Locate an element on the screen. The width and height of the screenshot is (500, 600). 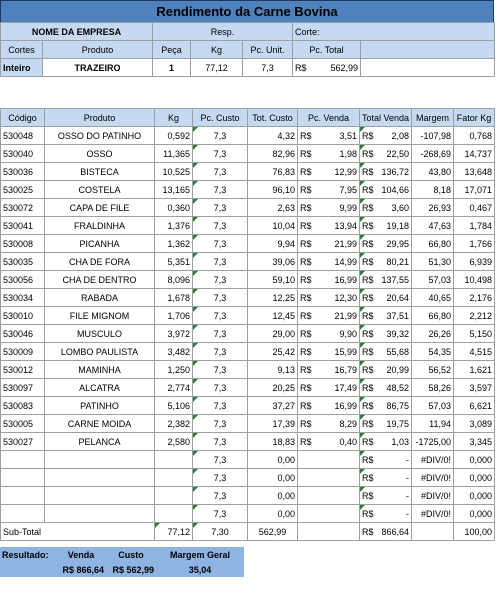
subtotal-pc-custo: 7,30 is located at coordinates (220, 531).